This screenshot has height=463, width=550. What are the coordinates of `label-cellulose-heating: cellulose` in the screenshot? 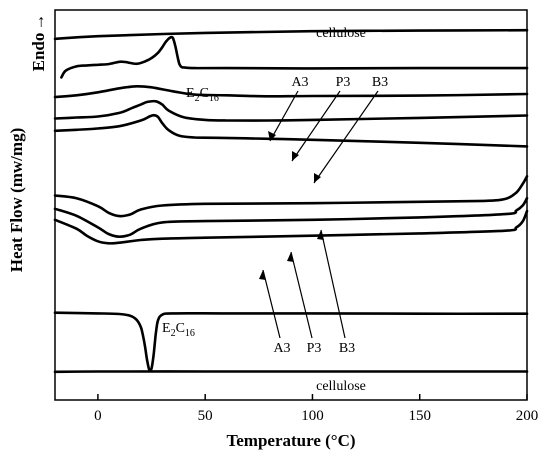 It's located at (341, 33).